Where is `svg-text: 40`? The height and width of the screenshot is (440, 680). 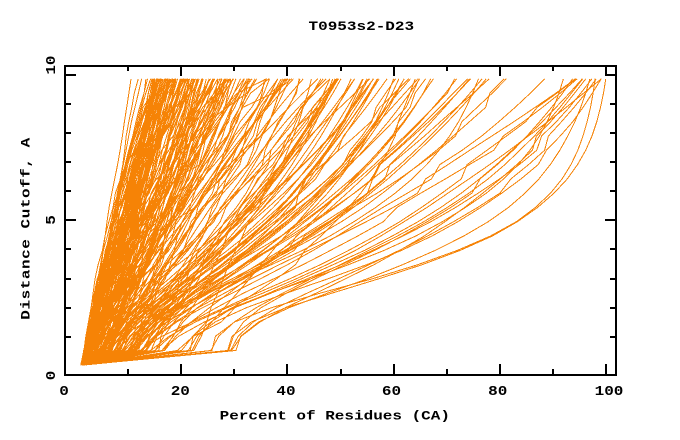 svg-text: 40 is located at coordinates (285, 392).